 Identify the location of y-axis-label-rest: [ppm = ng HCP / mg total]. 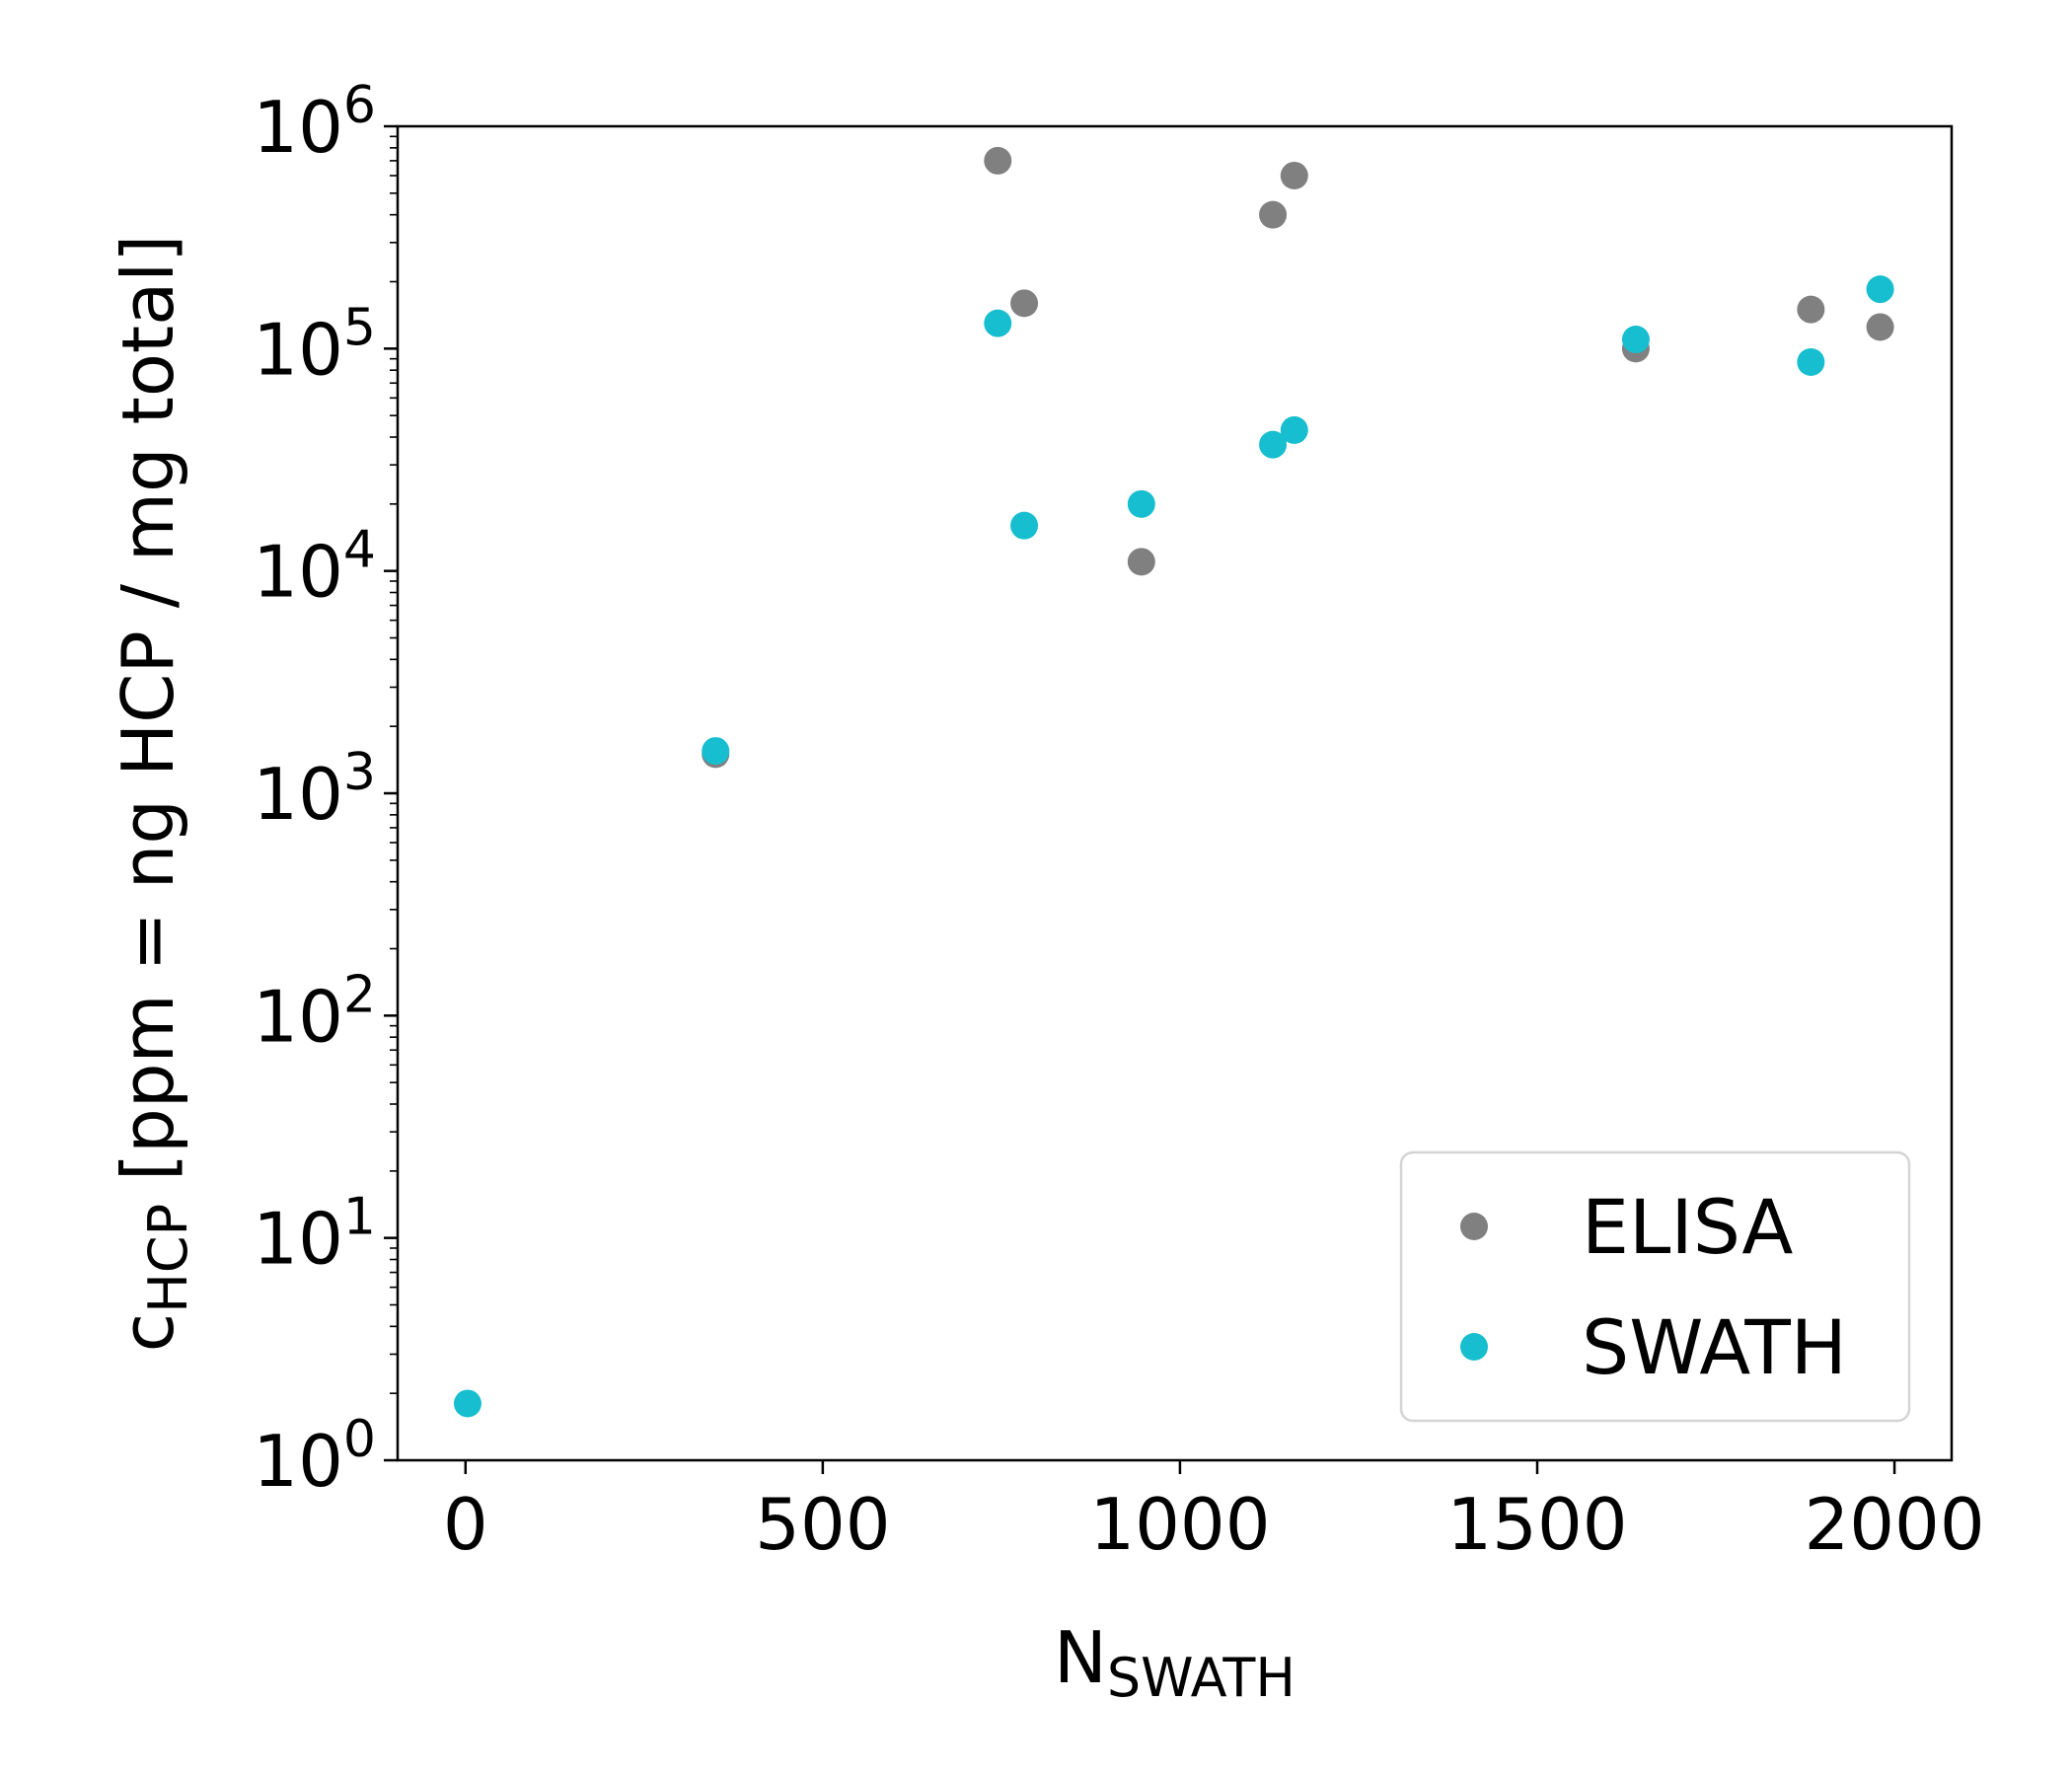
(148, 720).